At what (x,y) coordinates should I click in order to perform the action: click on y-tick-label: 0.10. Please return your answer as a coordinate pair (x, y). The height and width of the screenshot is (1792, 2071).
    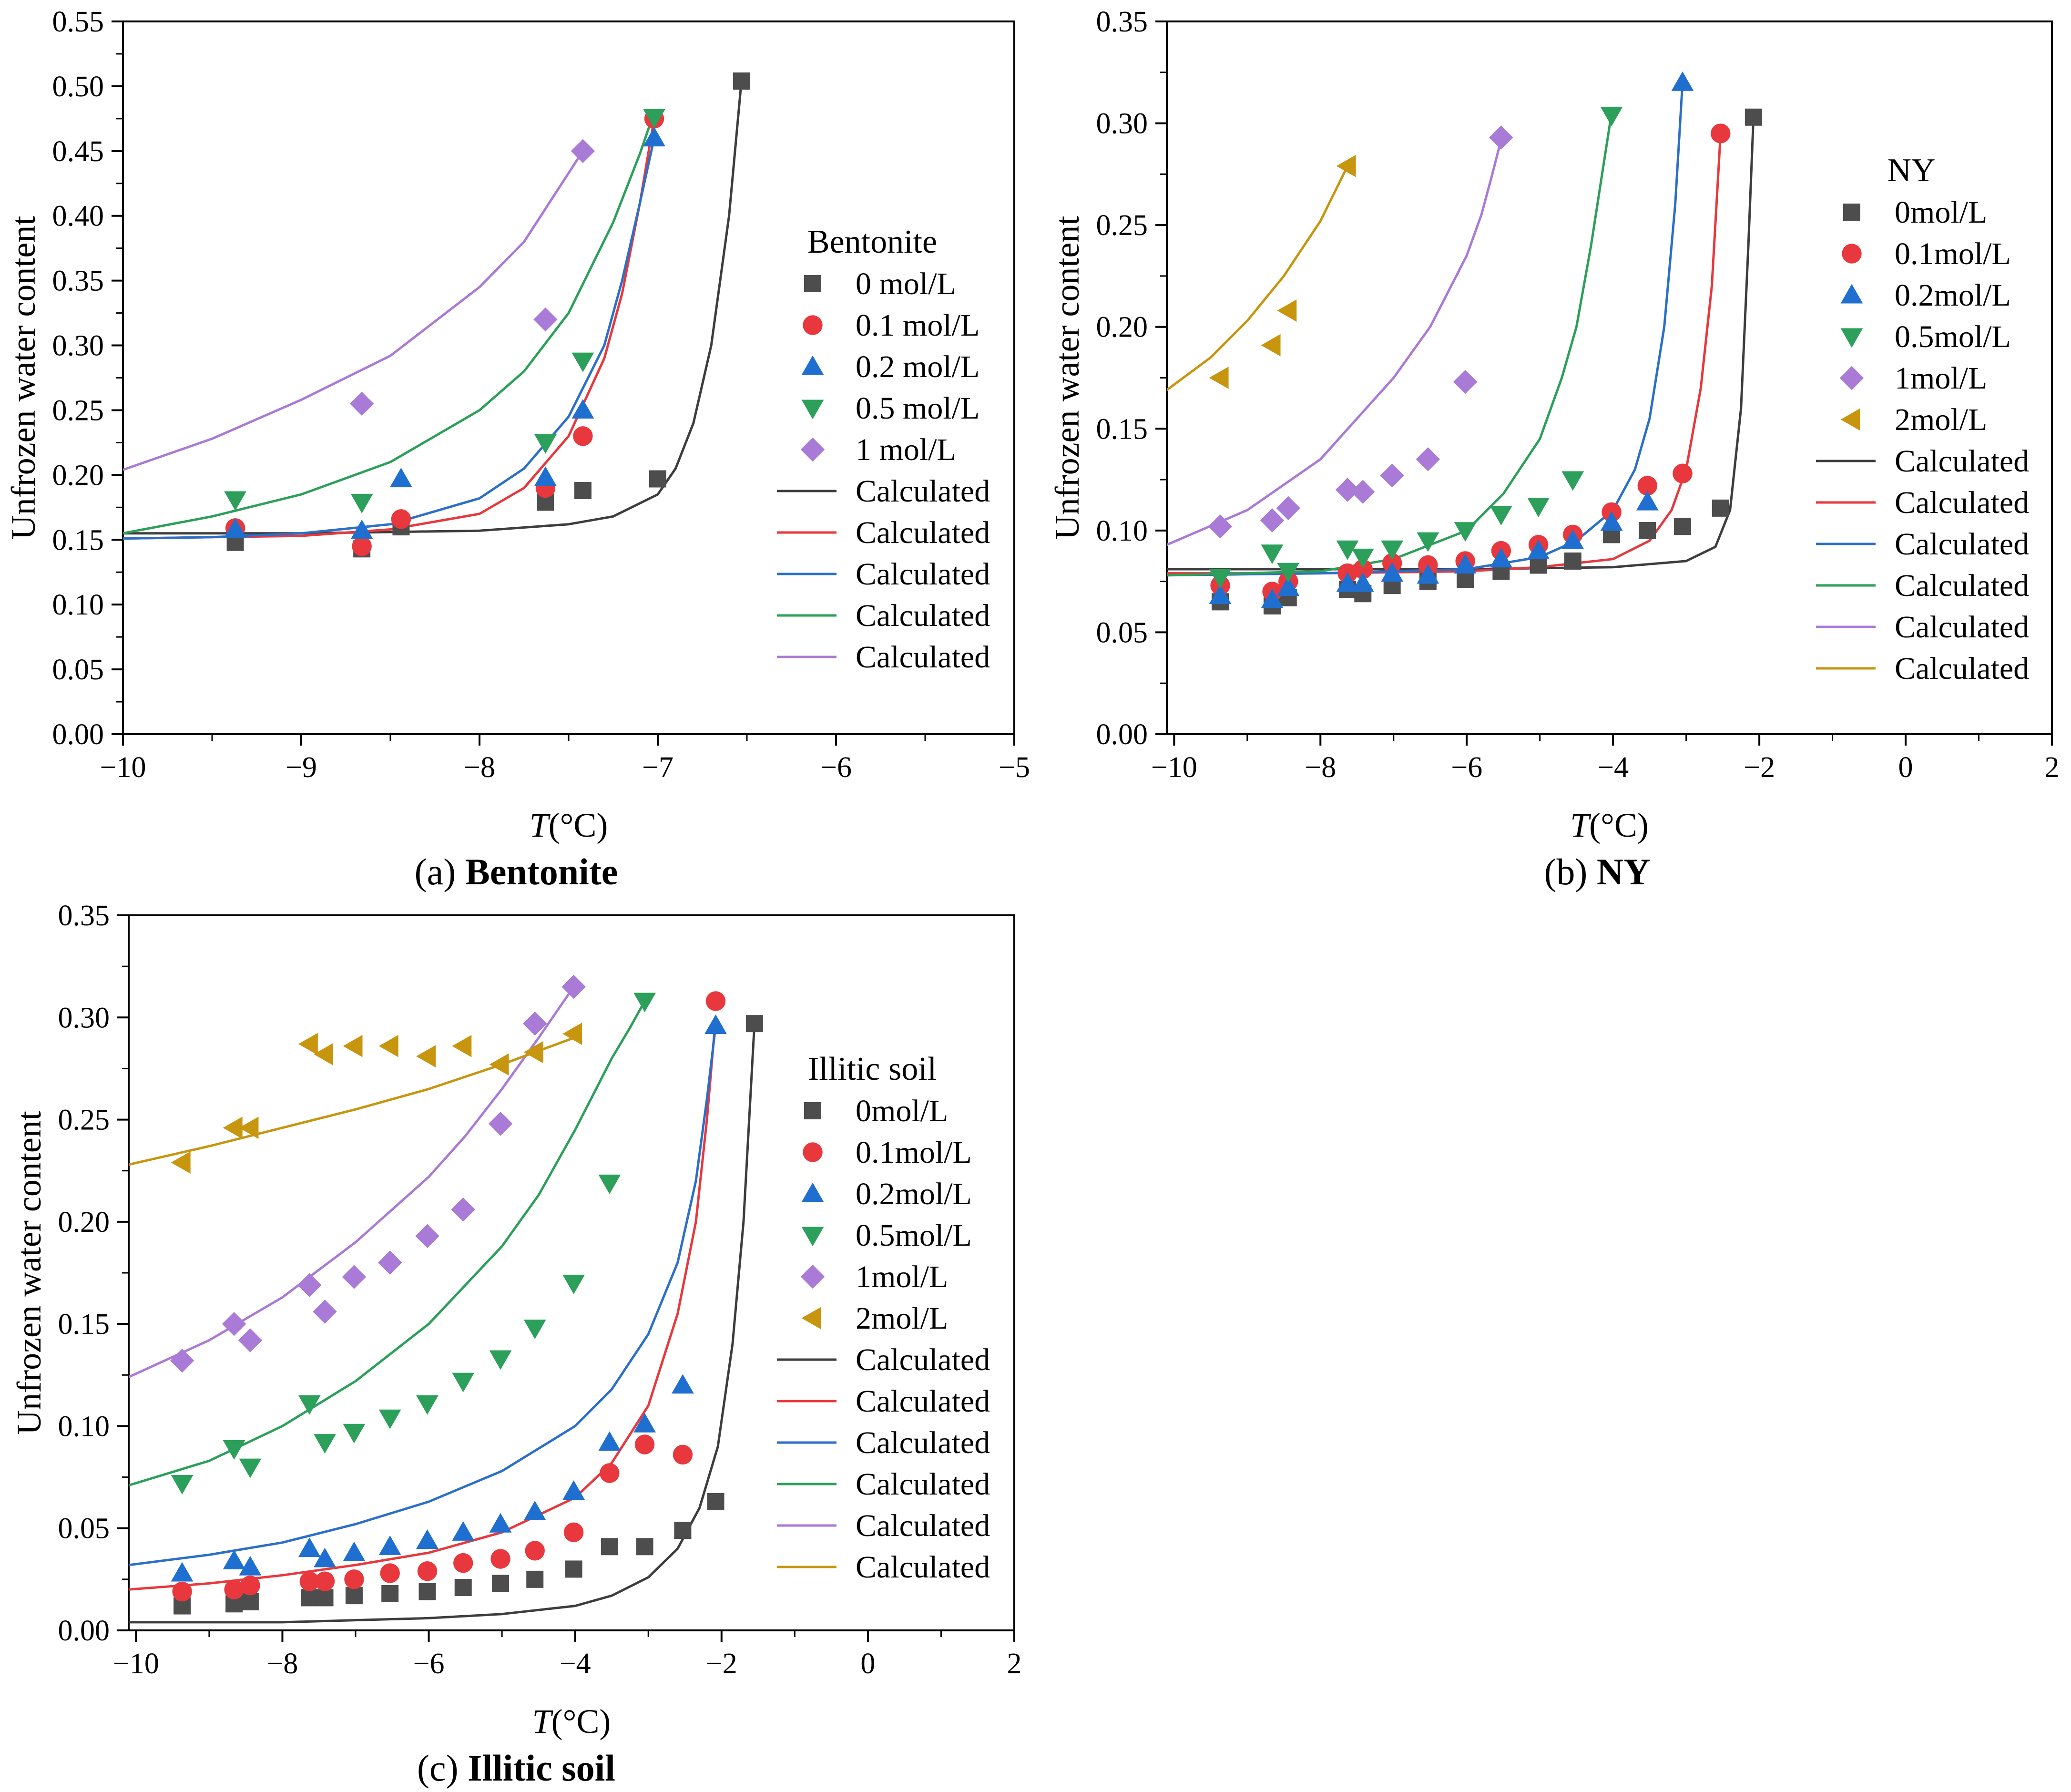
    Looking at the image, I should click on (1122, 531).